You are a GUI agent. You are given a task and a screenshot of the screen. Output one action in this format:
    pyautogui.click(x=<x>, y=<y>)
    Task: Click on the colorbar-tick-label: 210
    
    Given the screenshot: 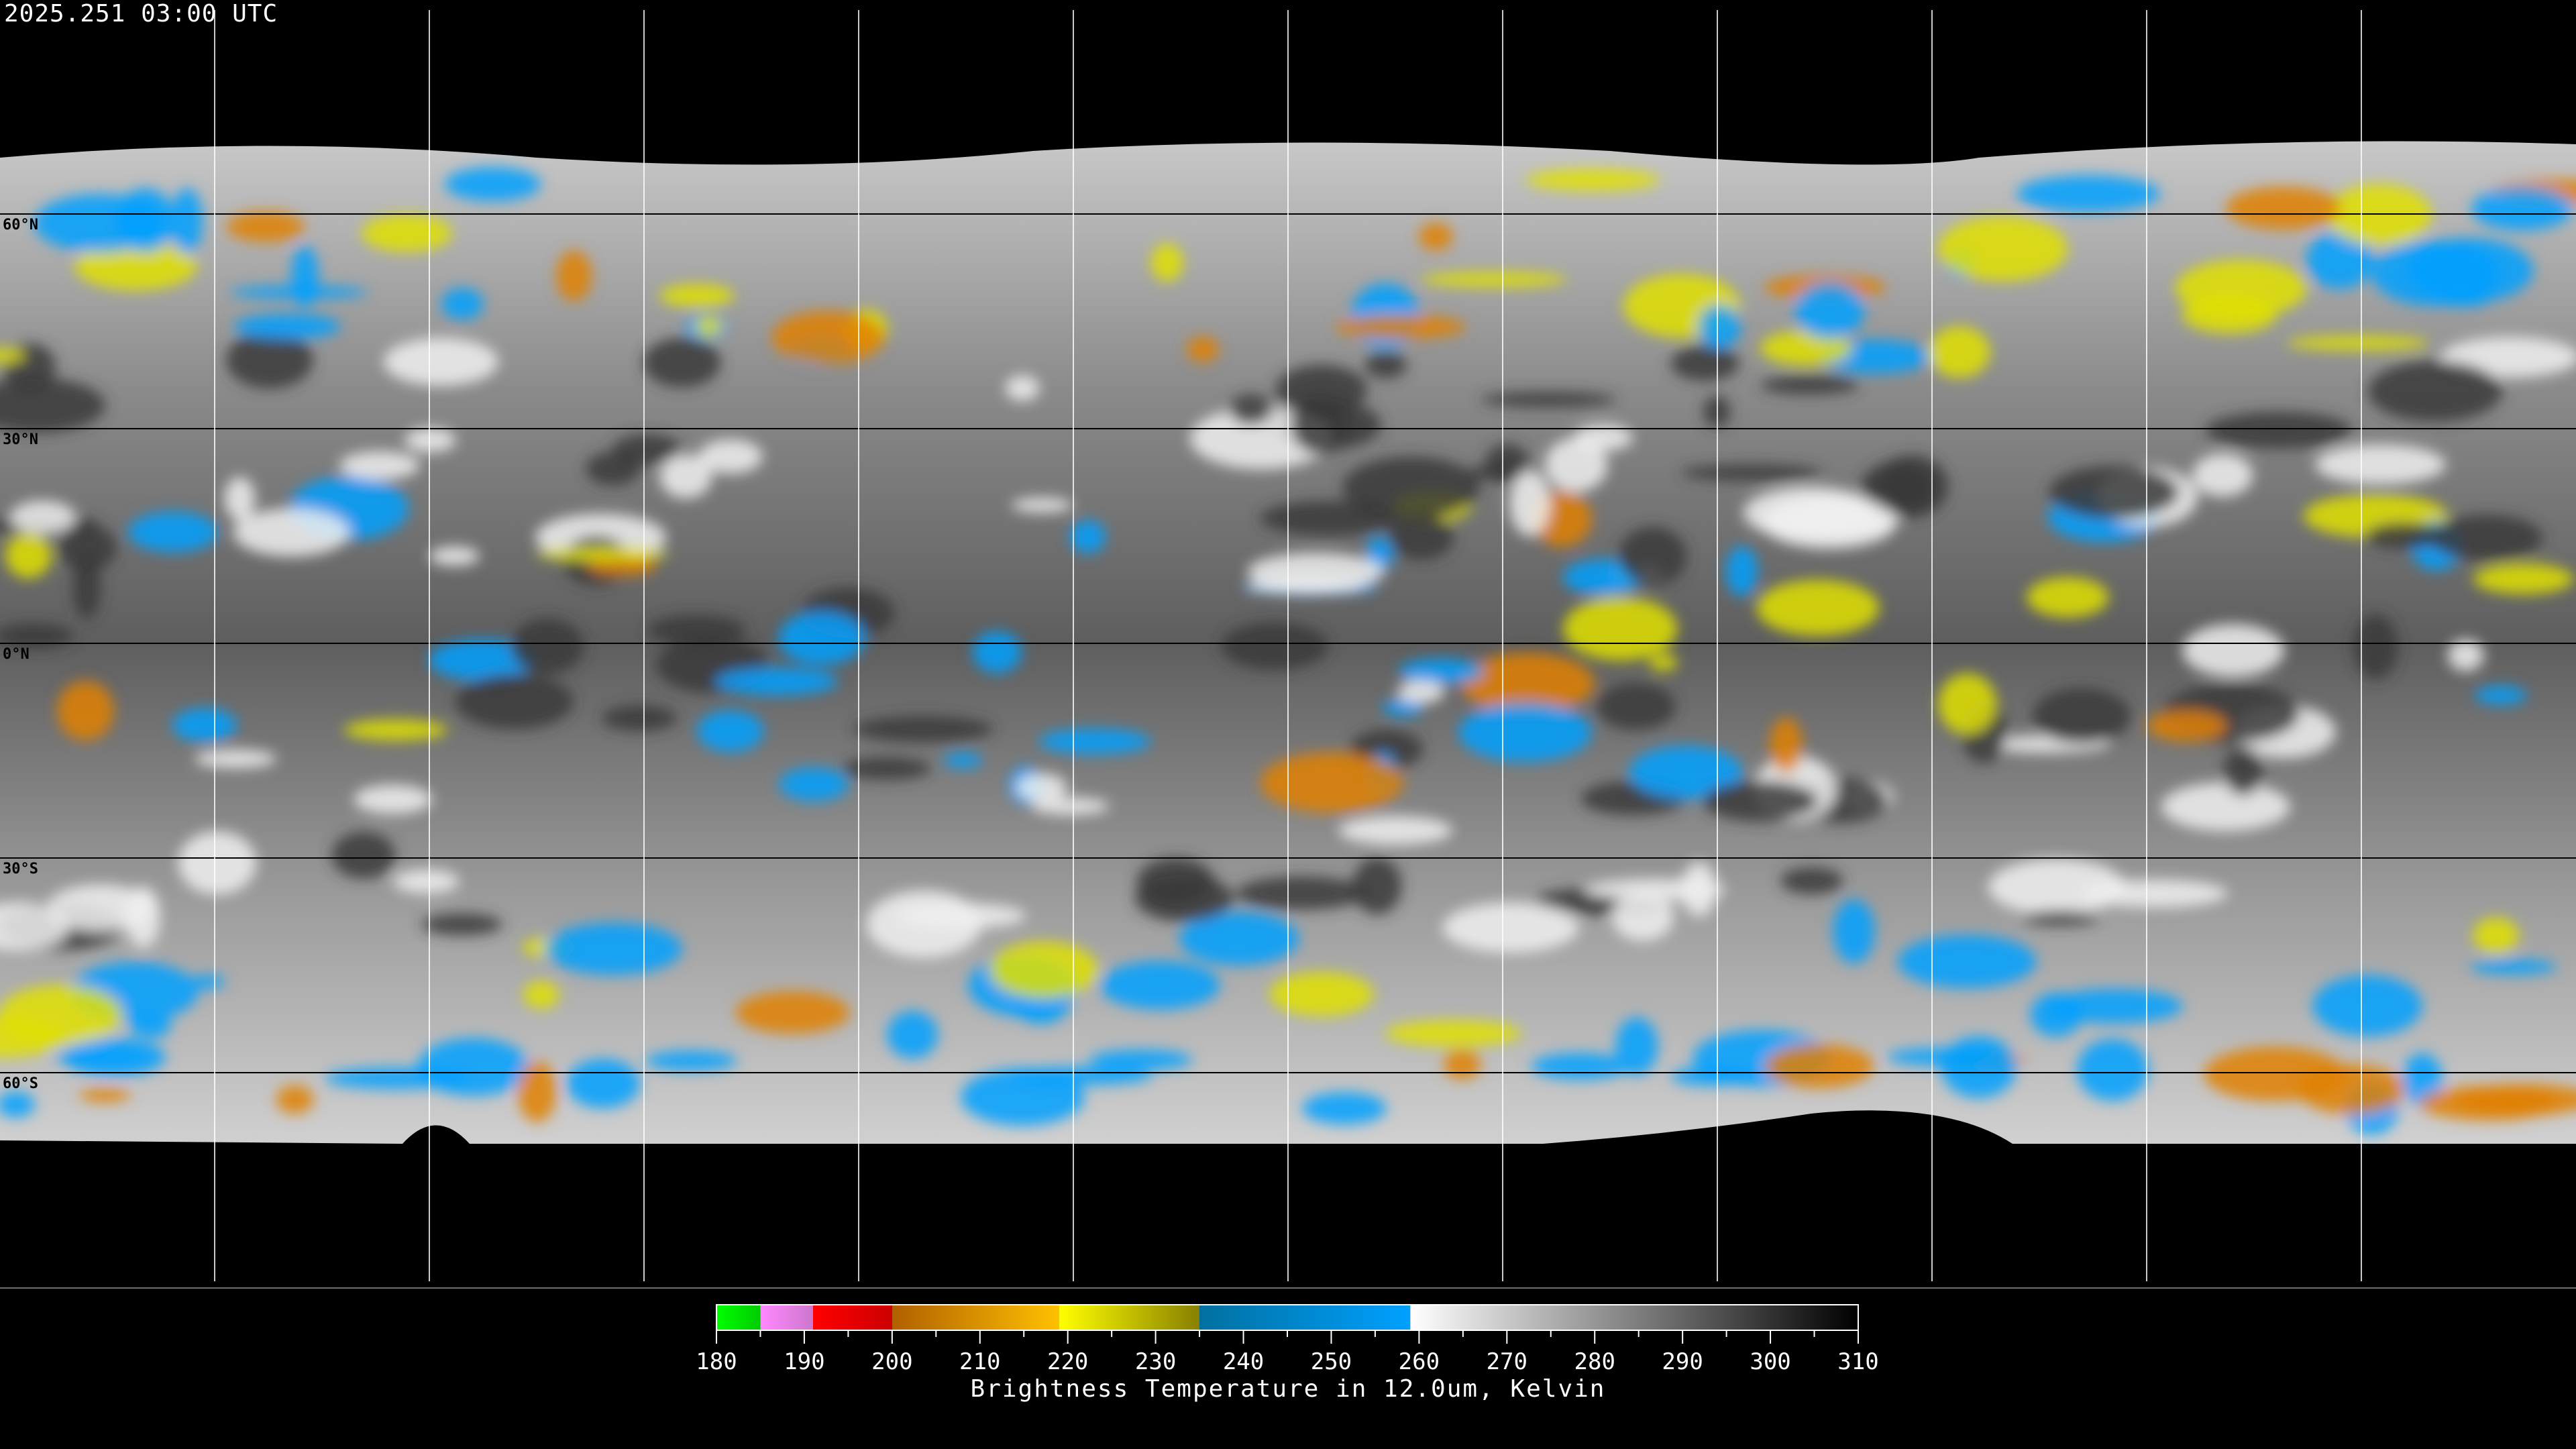 What is the action you would take?
    pyautogui.click(x=980, y=1361)
    